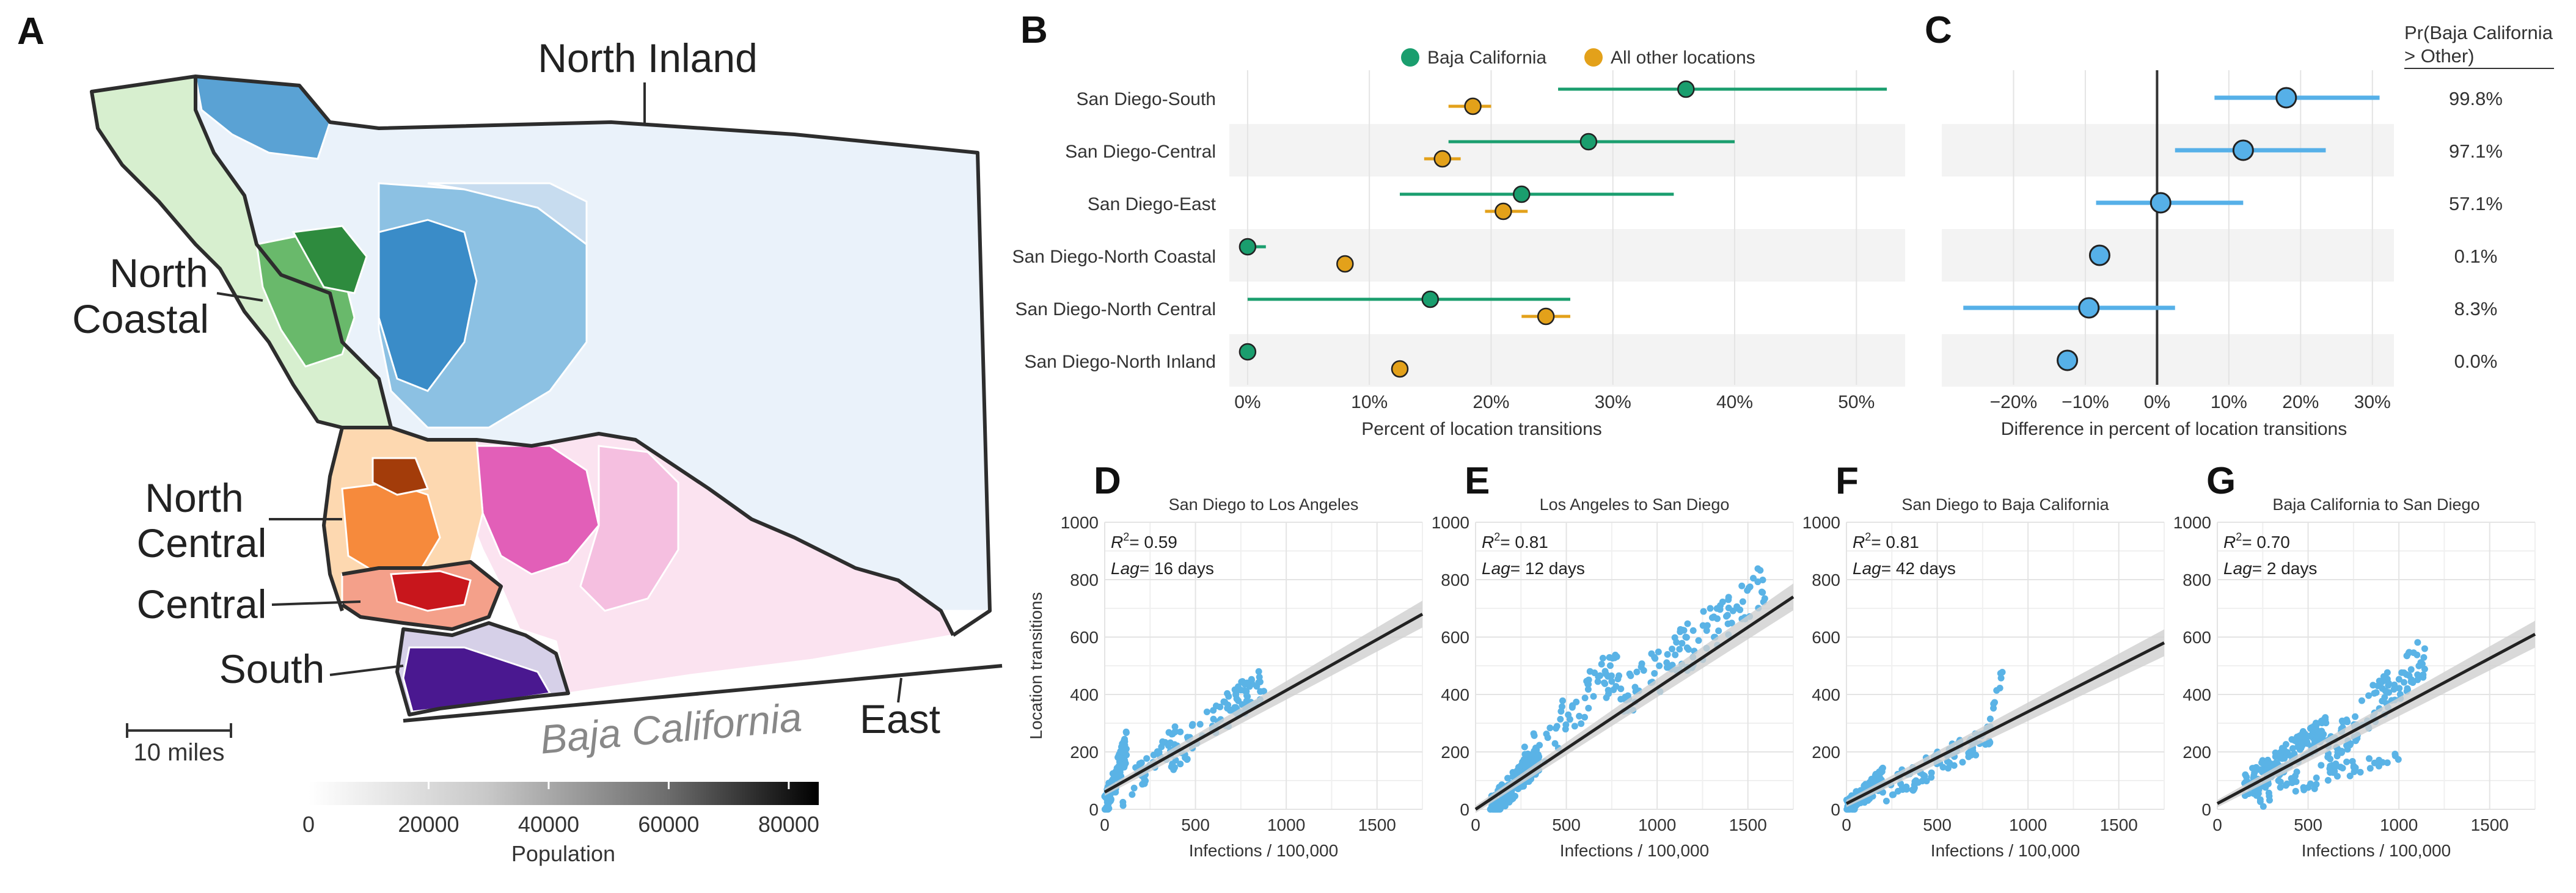 Image resolution: width=2576 pixels, height=893 pixels. Describe the element at coordinates (2197, 638) in the screenshot. I see `y-tick-label: 600` at that location.